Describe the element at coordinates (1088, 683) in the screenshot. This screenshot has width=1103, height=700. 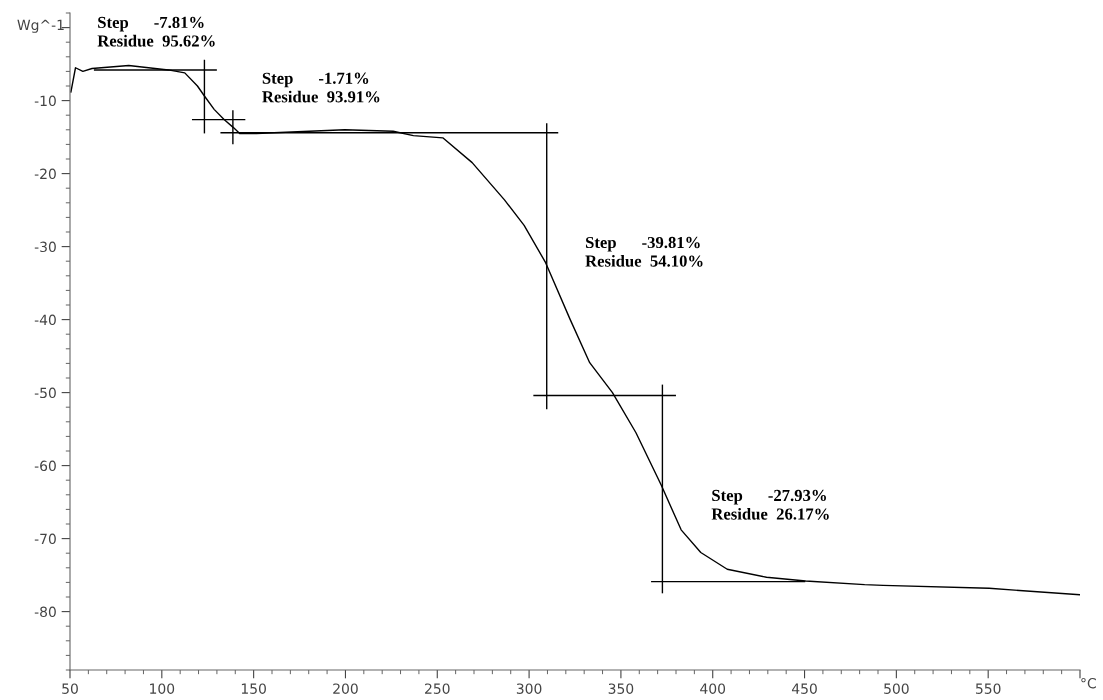
I see `x-axis-title: °C` at that location.